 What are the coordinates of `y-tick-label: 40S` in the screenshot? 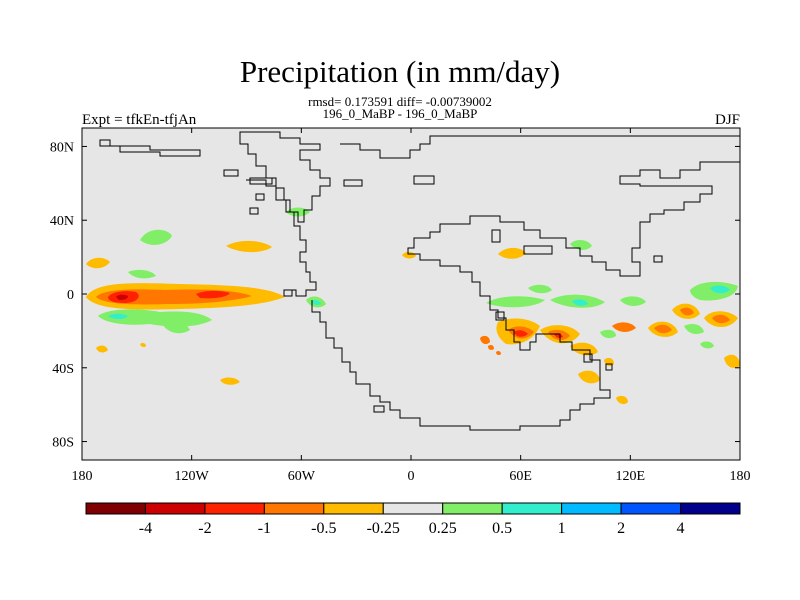 It's located at (63, 369).